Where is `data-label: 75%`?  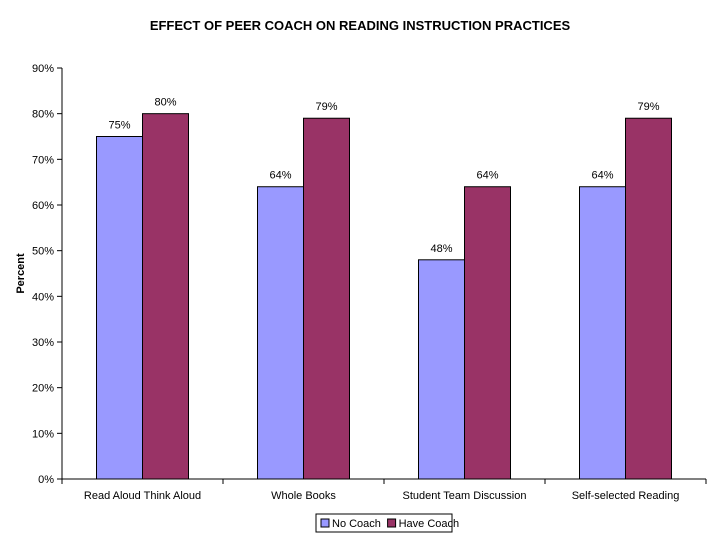 data-label: 75% is located at coordinates (119, 126).